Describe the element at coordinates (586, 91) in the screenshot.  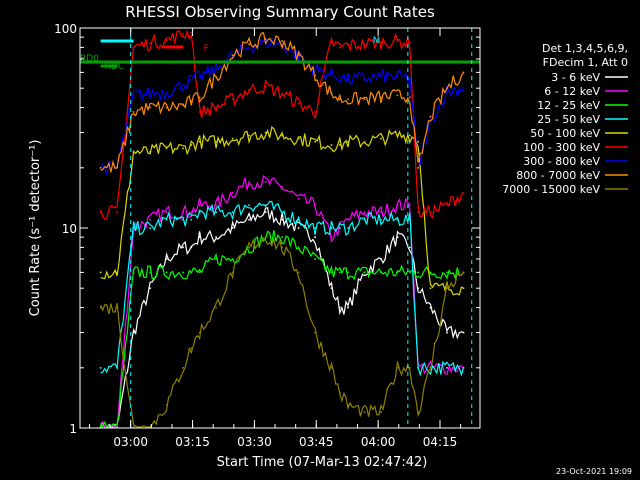
I see `legend-entry: 6 - 12 keV` at that location.